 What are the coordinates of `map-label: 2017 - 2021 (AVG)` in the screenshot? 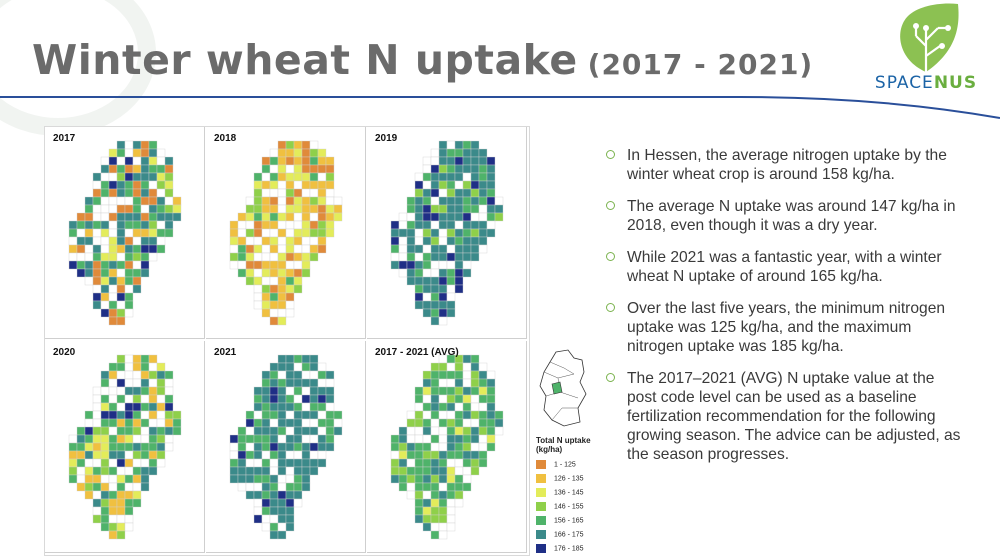 It's located at (417, 352).